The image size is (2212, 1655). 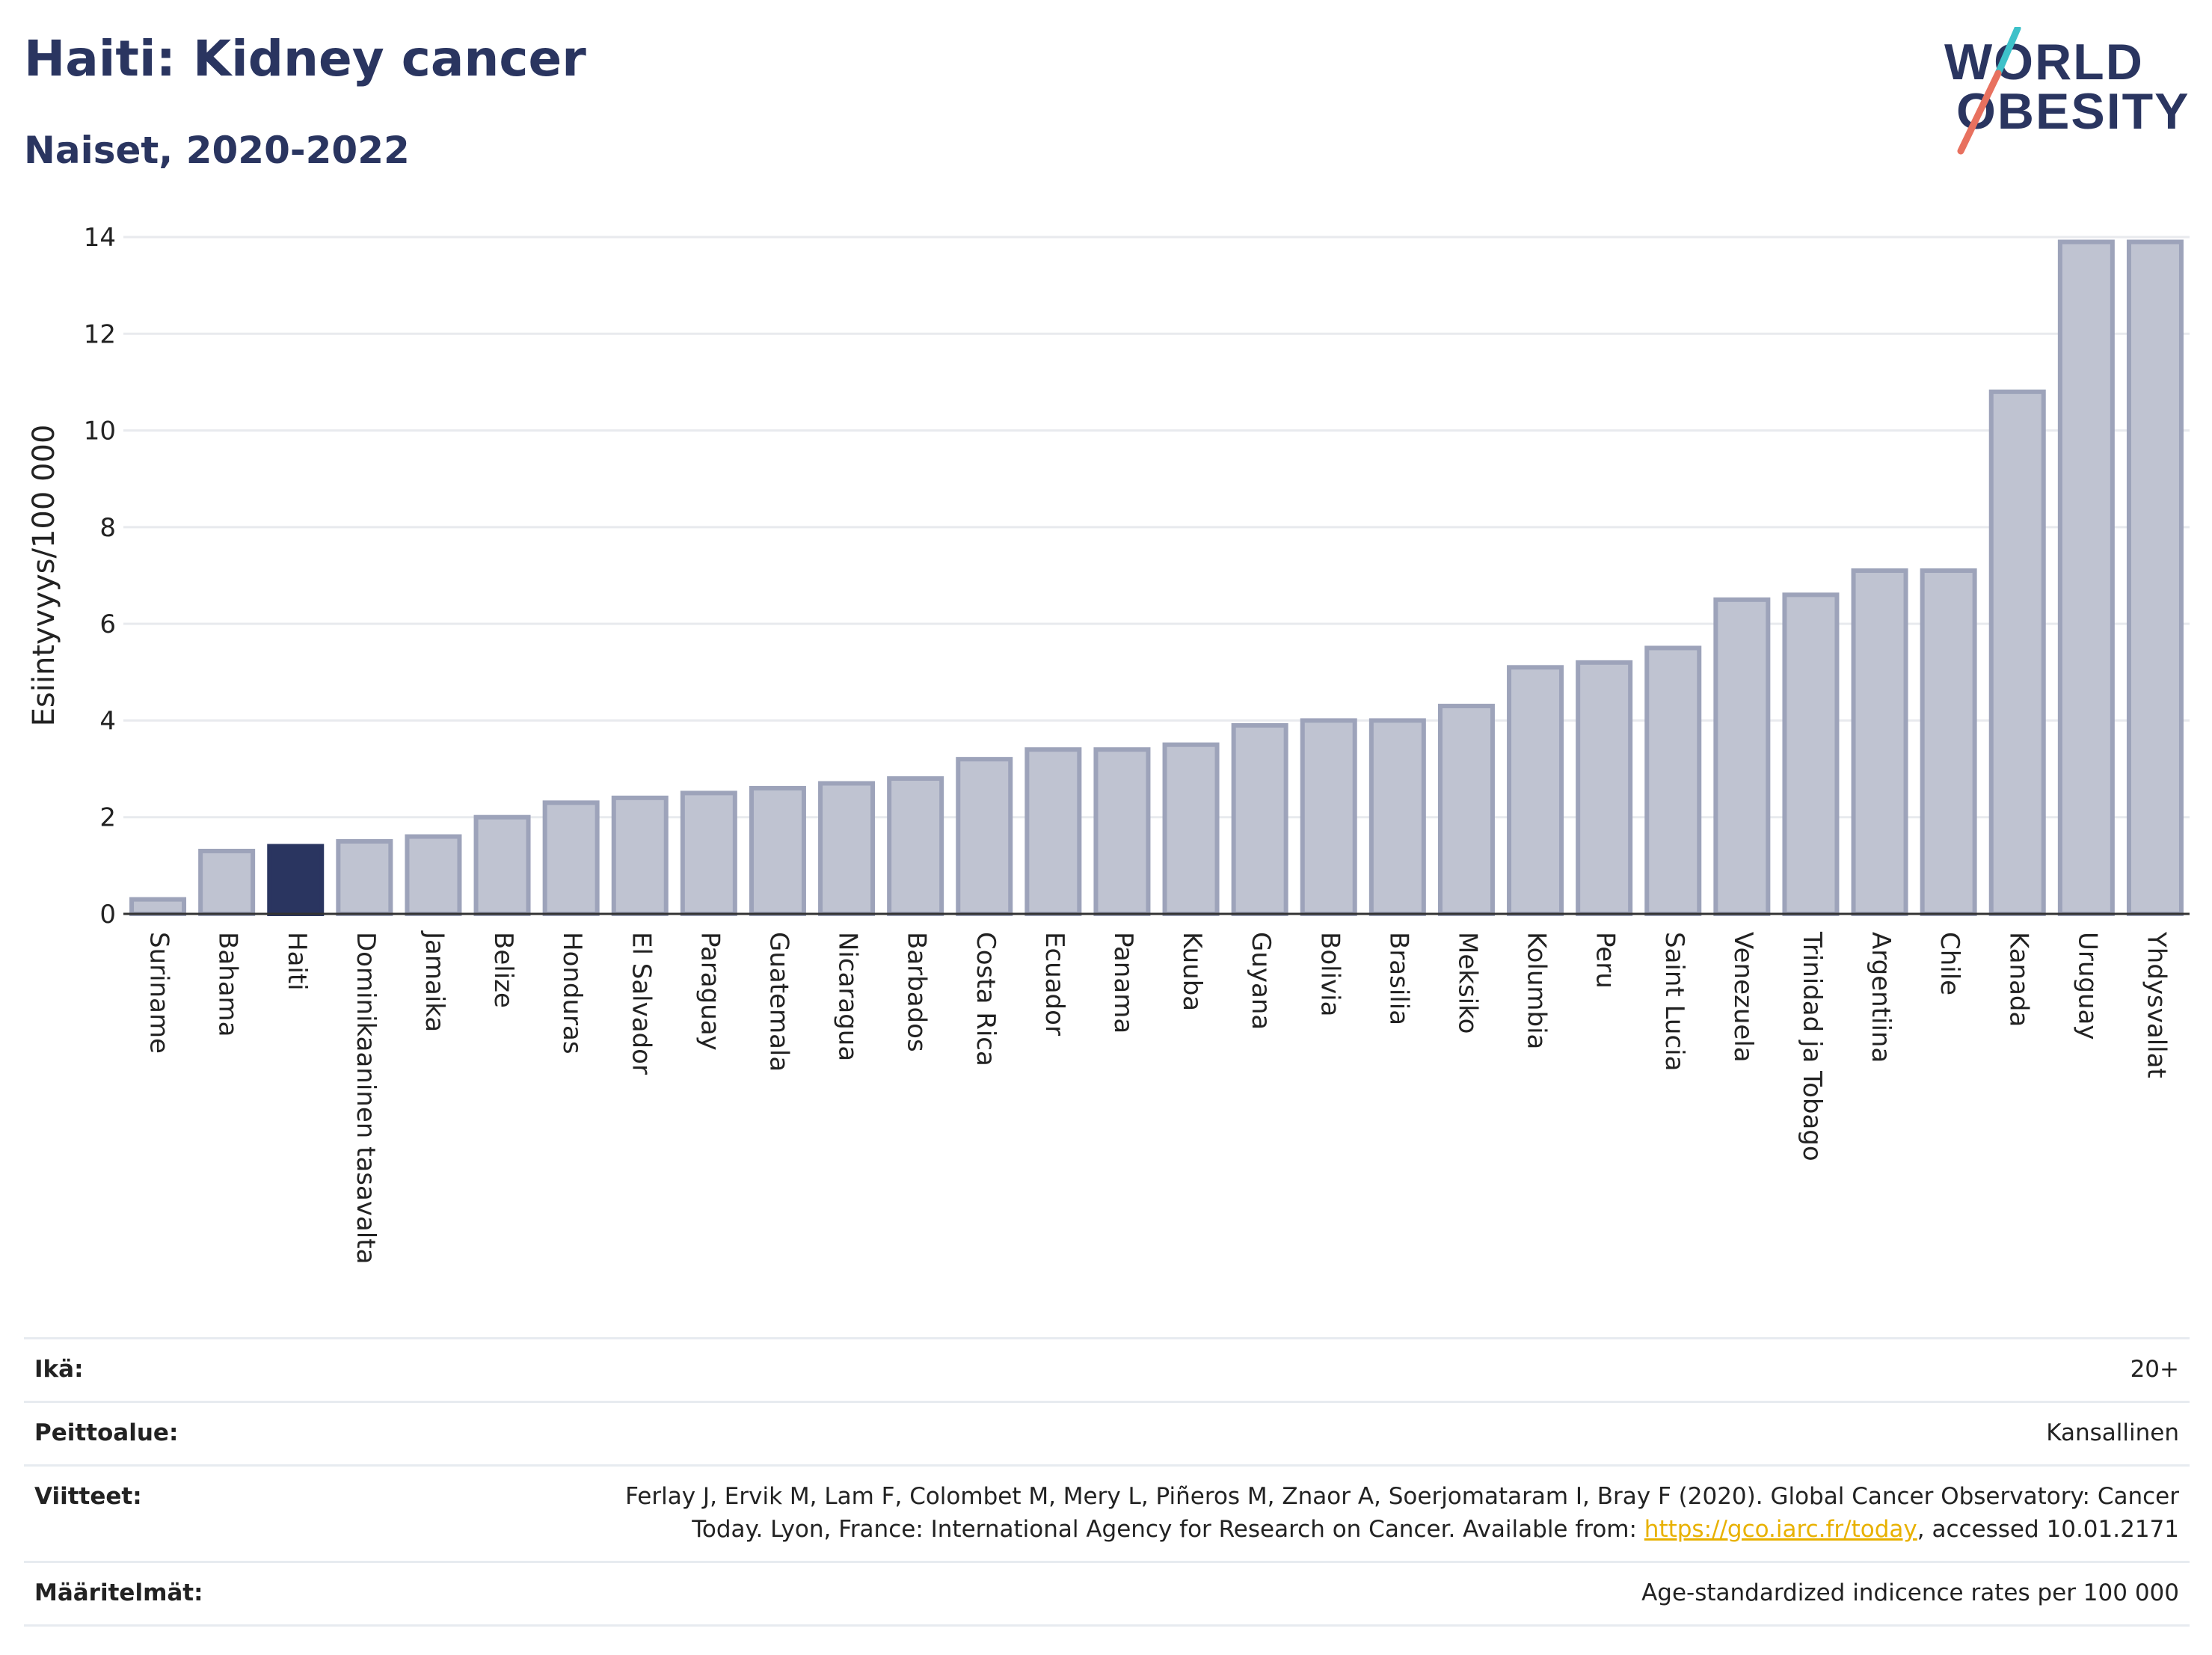 What do you see at coordinates (217, 150) in the screenshot?
I see `chart-subtitle: Naiset, 2020-2022` at bounding box center [217, 150].